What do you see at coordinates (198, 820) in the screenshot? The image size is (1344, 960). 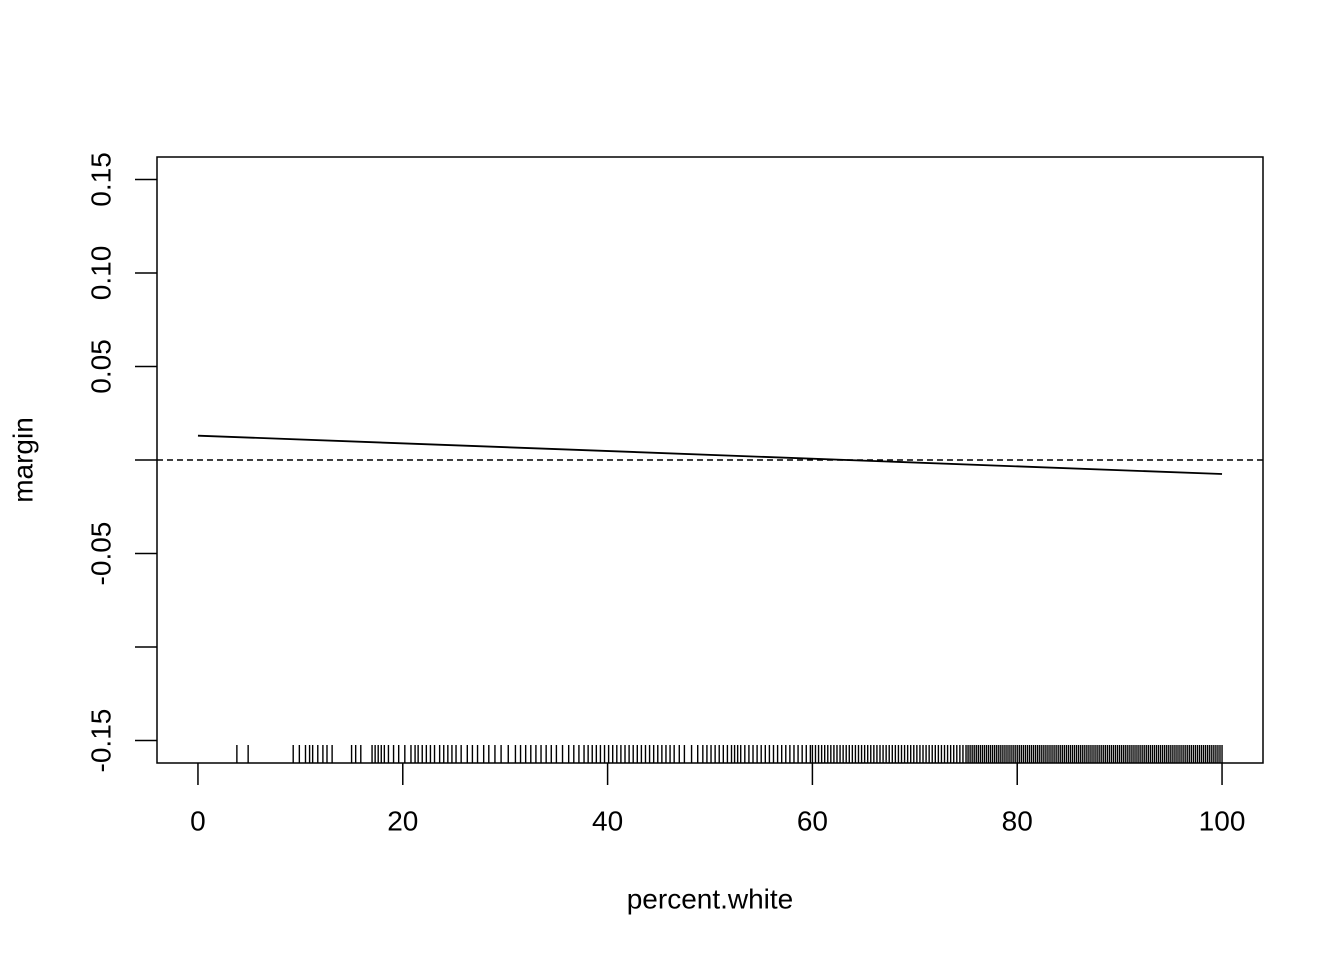 I see `x-tick-label: 0` at bounding box center [198, 820].